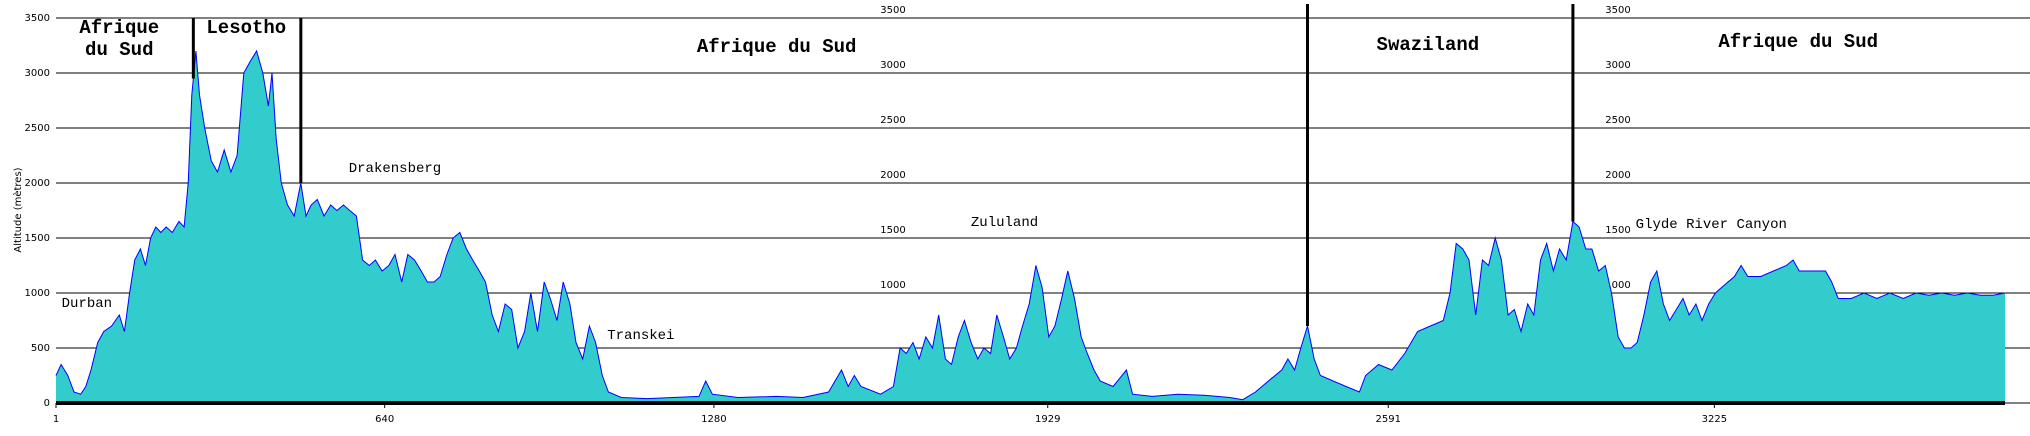 The image size is (2030, 436). Describe the element at coordinates (713, 419) in the screenshot. I see `x-tick-label: 1280` at that location.